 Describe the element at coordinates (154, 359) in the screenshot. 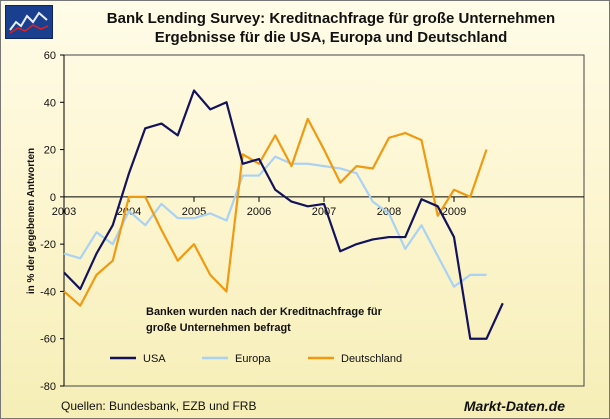

I see `legend-label-usa: USA` at that location.